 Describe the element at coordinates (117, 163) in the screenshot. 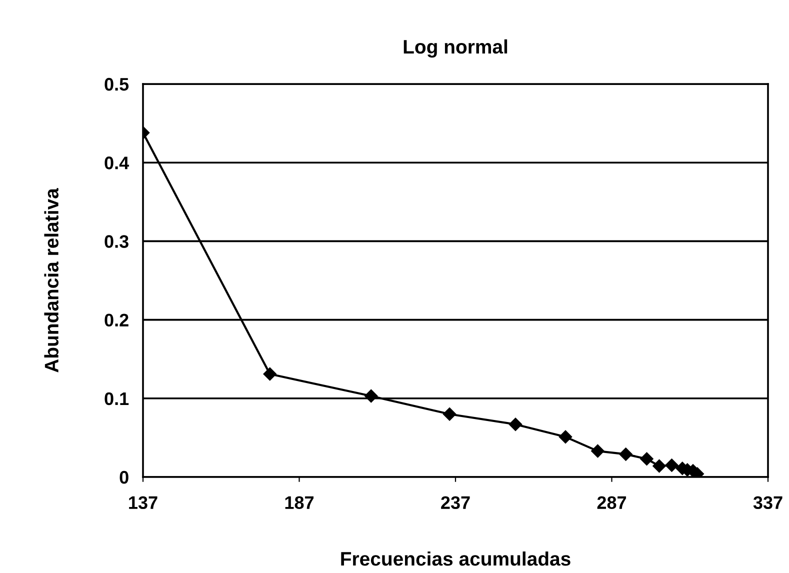

I see `y-tick-label: 0.4` at that location.